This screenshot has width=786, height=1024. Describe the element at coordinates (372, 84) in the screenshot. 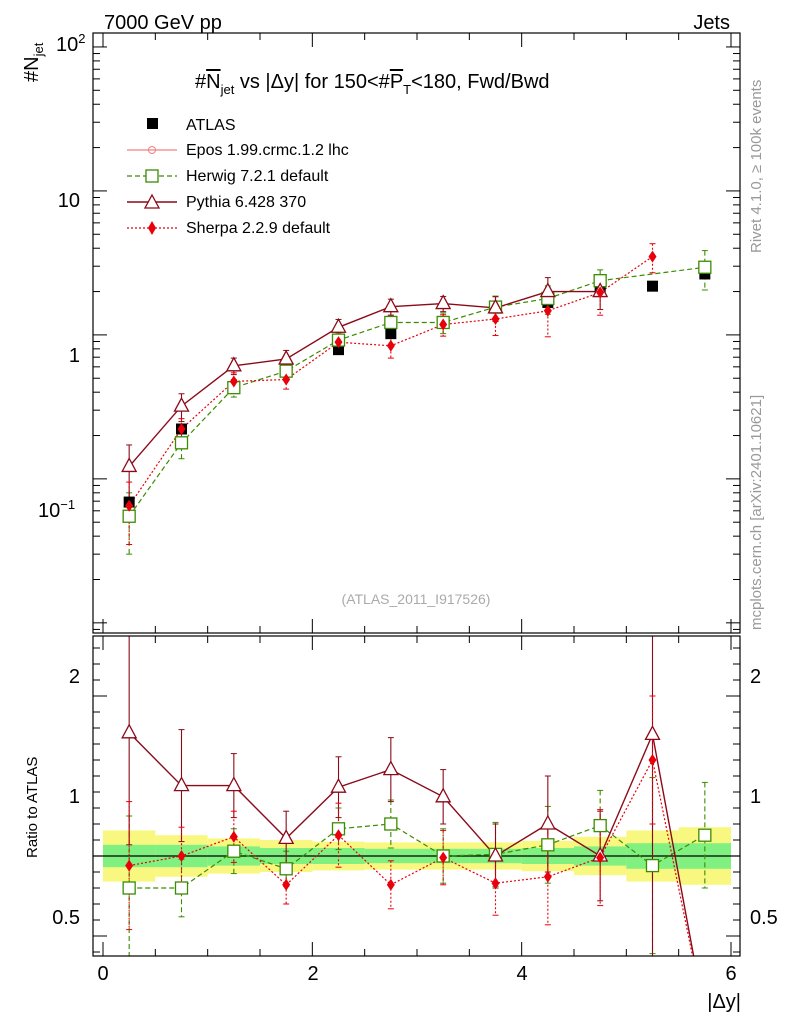

I see `plot-title: #Njet vs |Δy| for 150<#PT<180, Fwd/Bwd` at that location.